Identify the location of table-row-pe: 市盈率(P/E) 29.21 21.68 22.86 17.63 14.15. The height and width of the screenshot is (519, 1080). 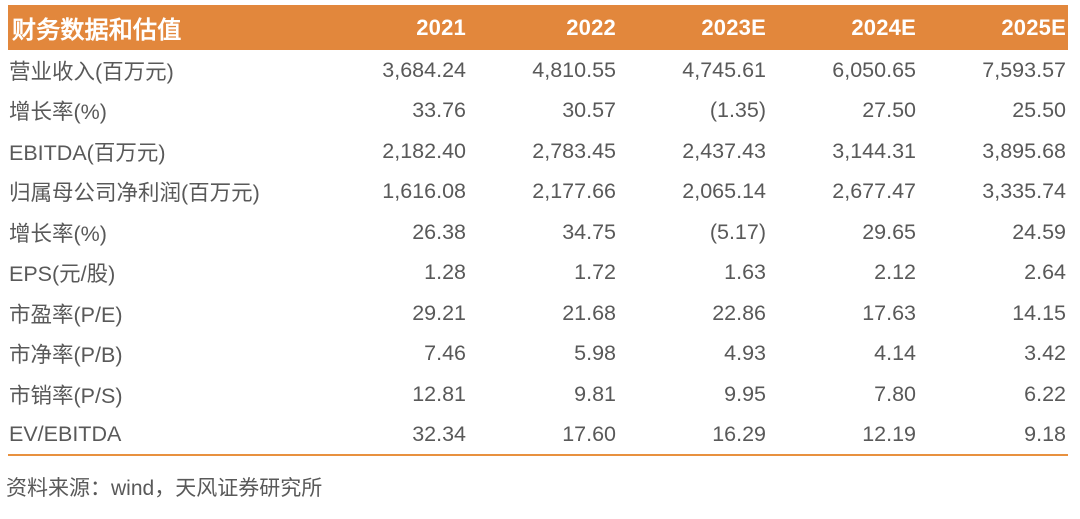
(538, 313).